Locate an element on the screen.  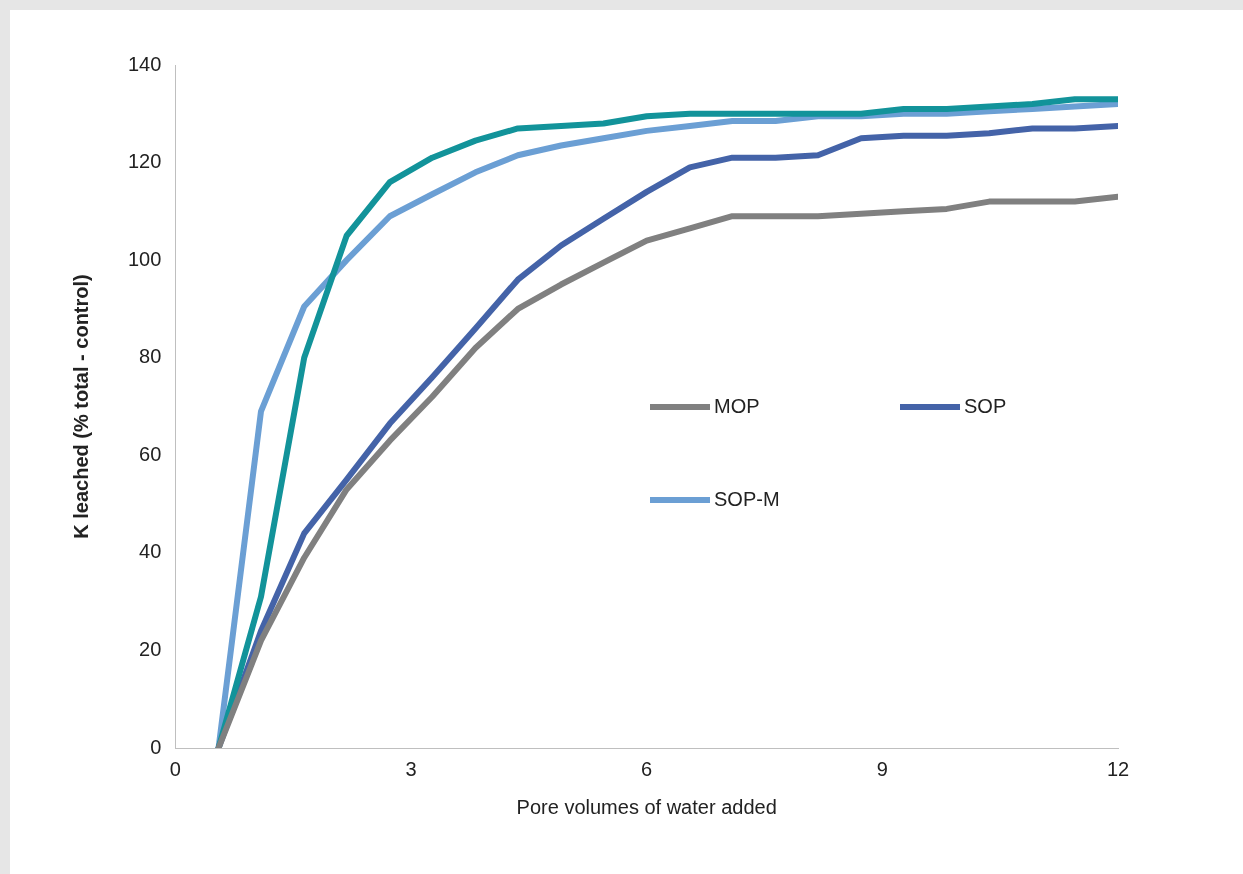
legend-label: SOP is located at coordinates (985, 406).